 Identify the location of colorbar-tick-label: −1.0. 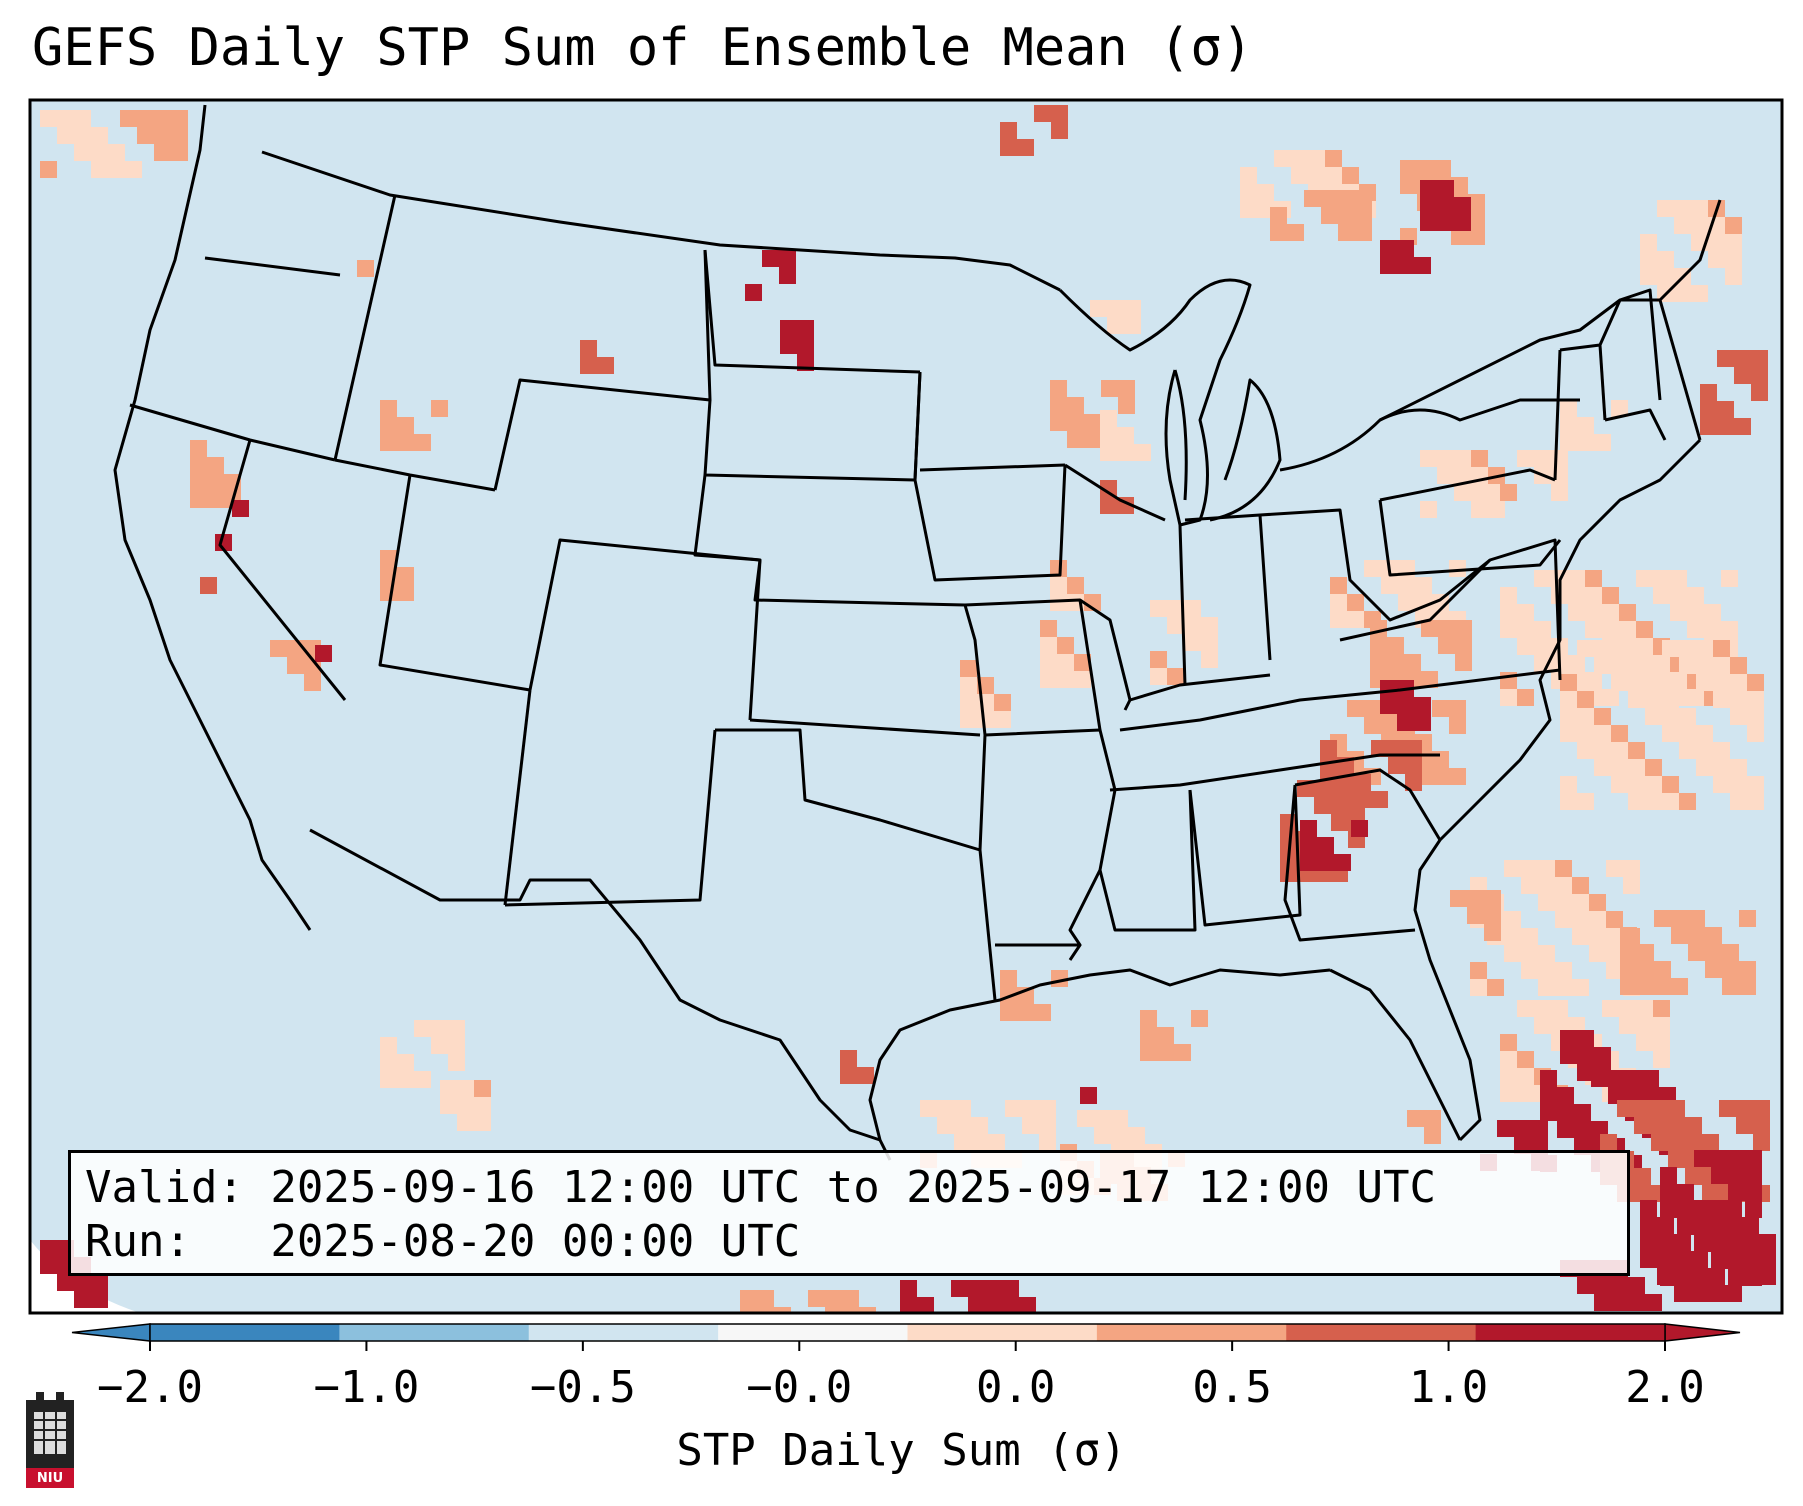
(366, 1387).